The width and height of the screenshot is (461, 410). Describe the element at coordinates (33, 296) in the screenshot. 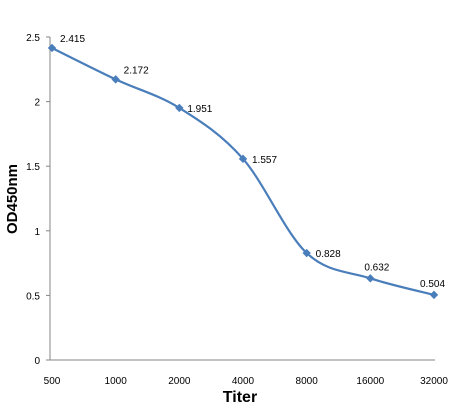

I see `y-tick-label: 0.5` at that location.